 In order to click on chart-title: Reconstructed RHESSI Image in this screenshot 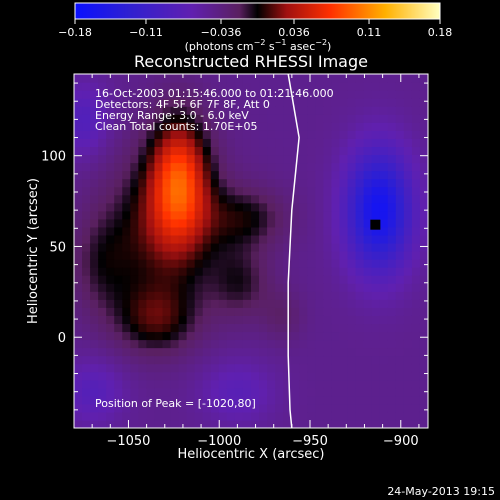, I will do `click(251, 61)`.